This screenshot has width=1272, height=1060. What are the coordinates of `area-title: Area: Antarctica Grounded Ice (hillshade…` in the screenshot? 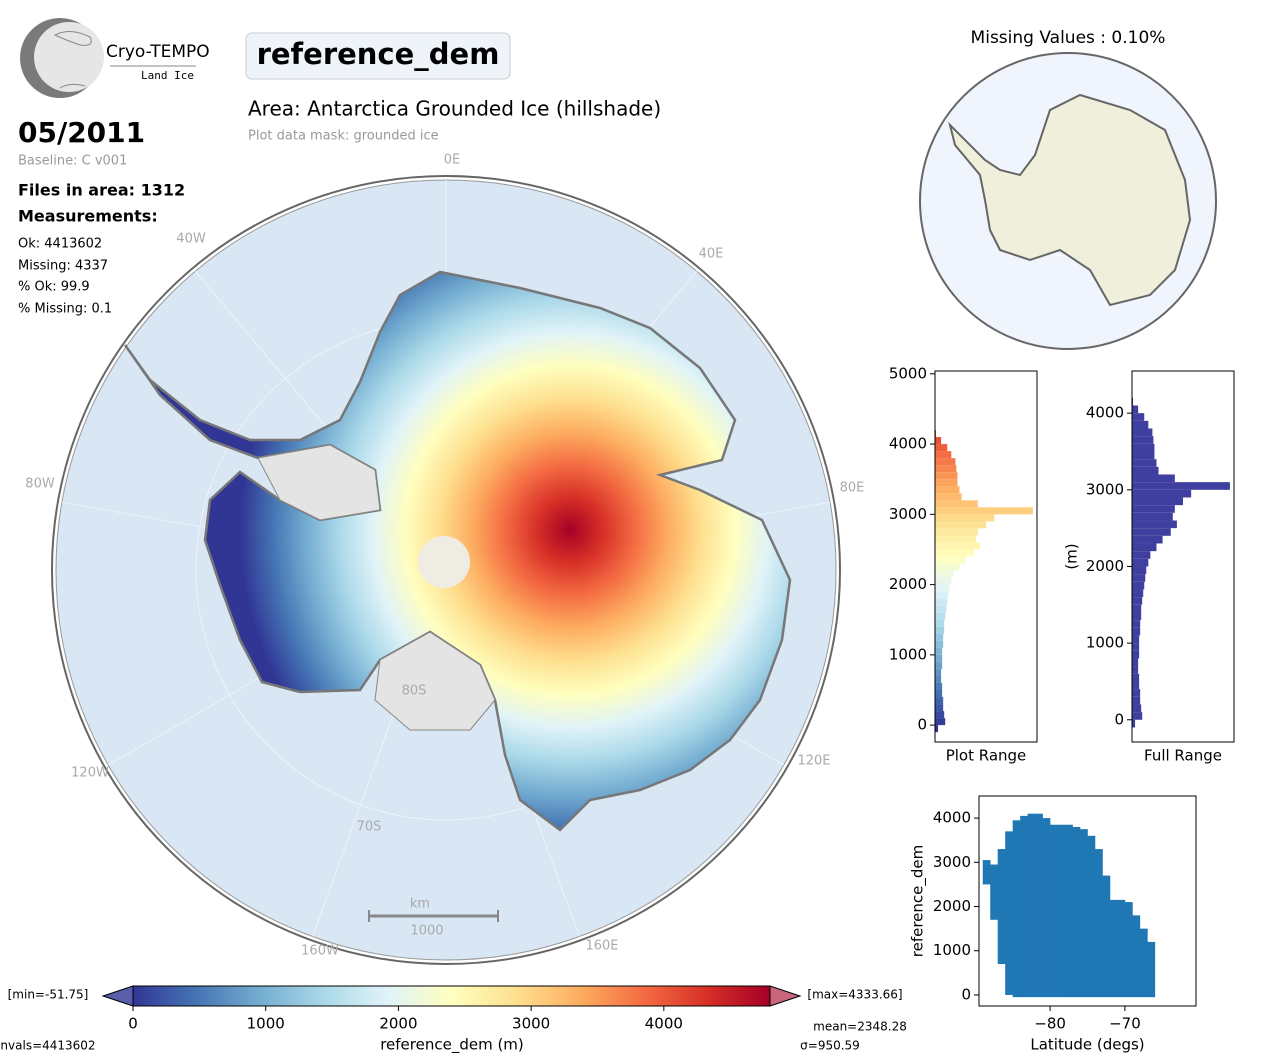 It's located at (454, 109).